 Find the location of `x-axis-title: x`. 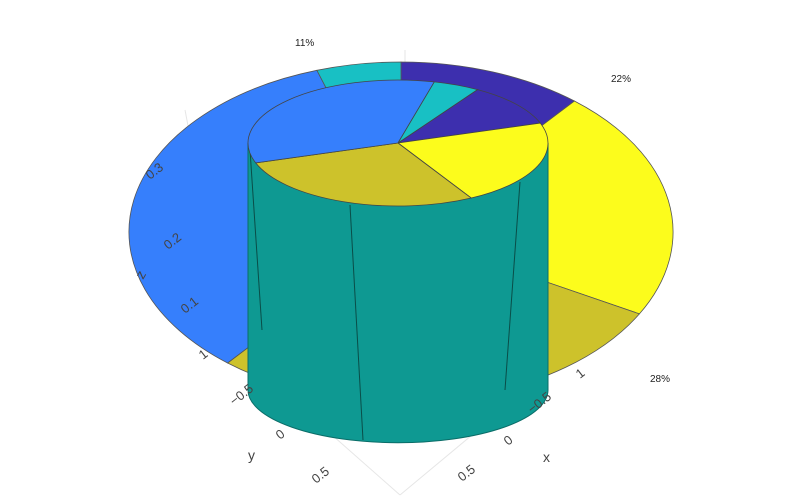

x-axis-title: x is located at coordinates (546, 457).